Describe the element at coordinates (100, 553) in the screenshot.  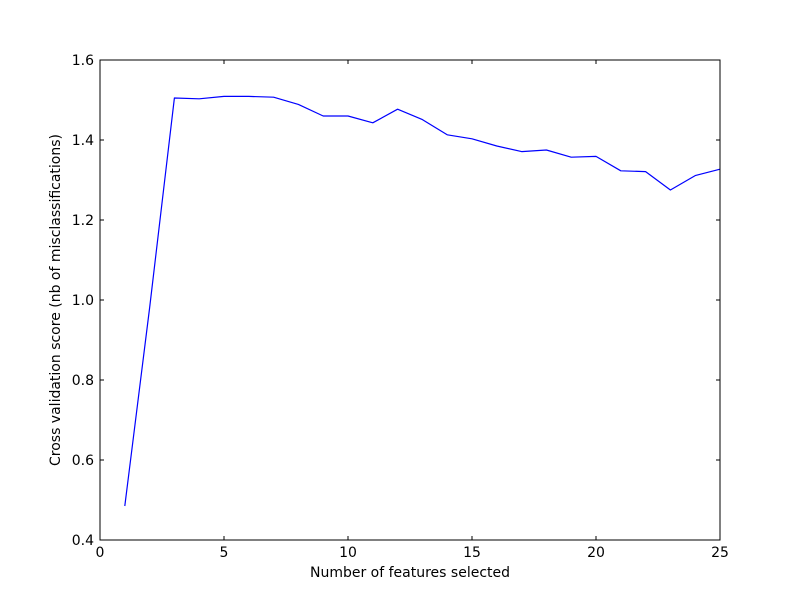
I see `x-tick-label: 0` at that location.